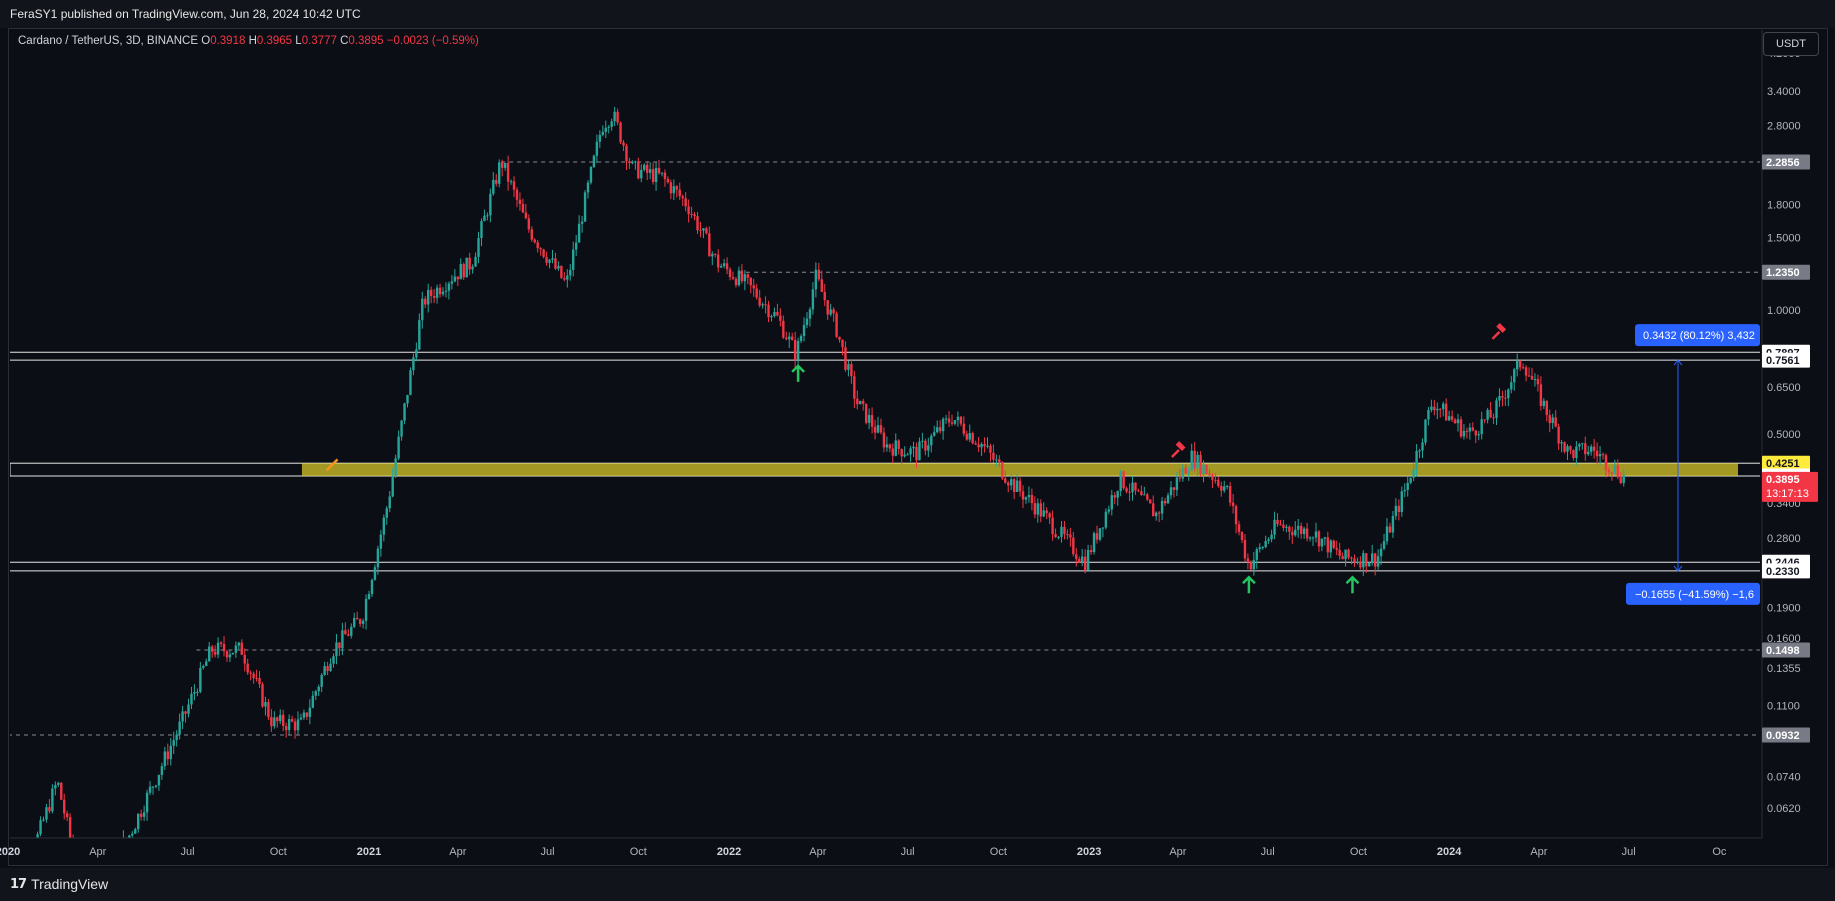 The image size is (1835, 901). I want to click on x-tick-label: Oc, so click(1719, 852).